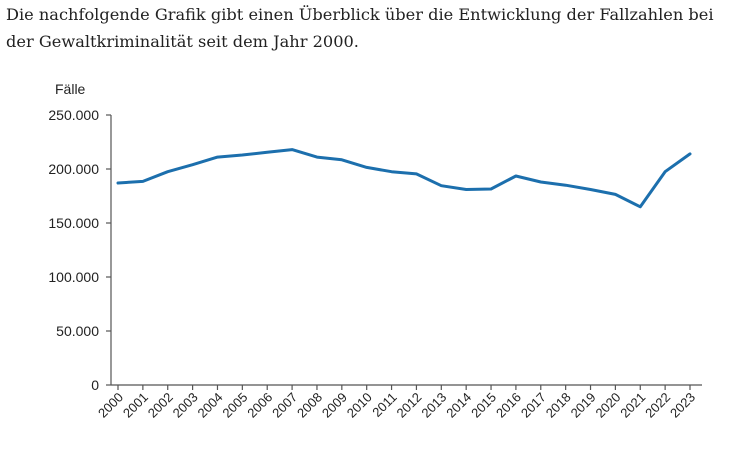 This screenshot has width=750, height=451. I want to click on x-tick-label: 2017, so click(533, 405).